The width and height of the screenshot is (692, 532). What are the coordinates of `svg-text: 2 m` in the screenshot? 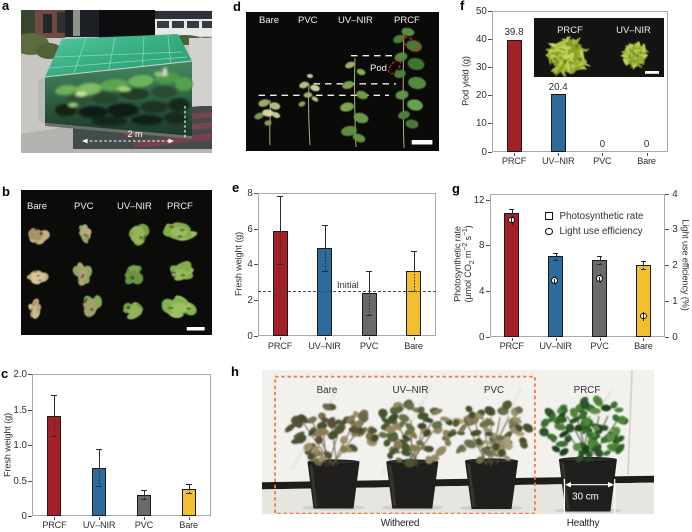 It's located at (134, 134).